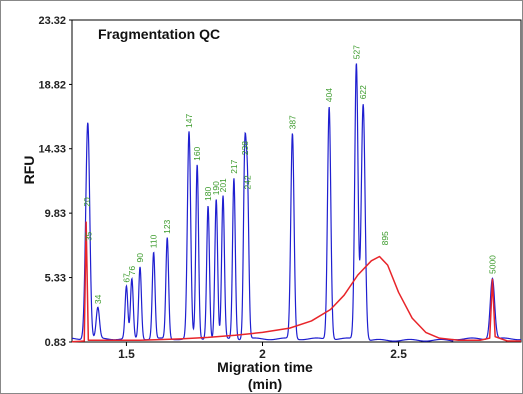 The image size is (523, 394). I want to click on x-axis-ticks: 1.5 2 2.5, so click(262, 351).